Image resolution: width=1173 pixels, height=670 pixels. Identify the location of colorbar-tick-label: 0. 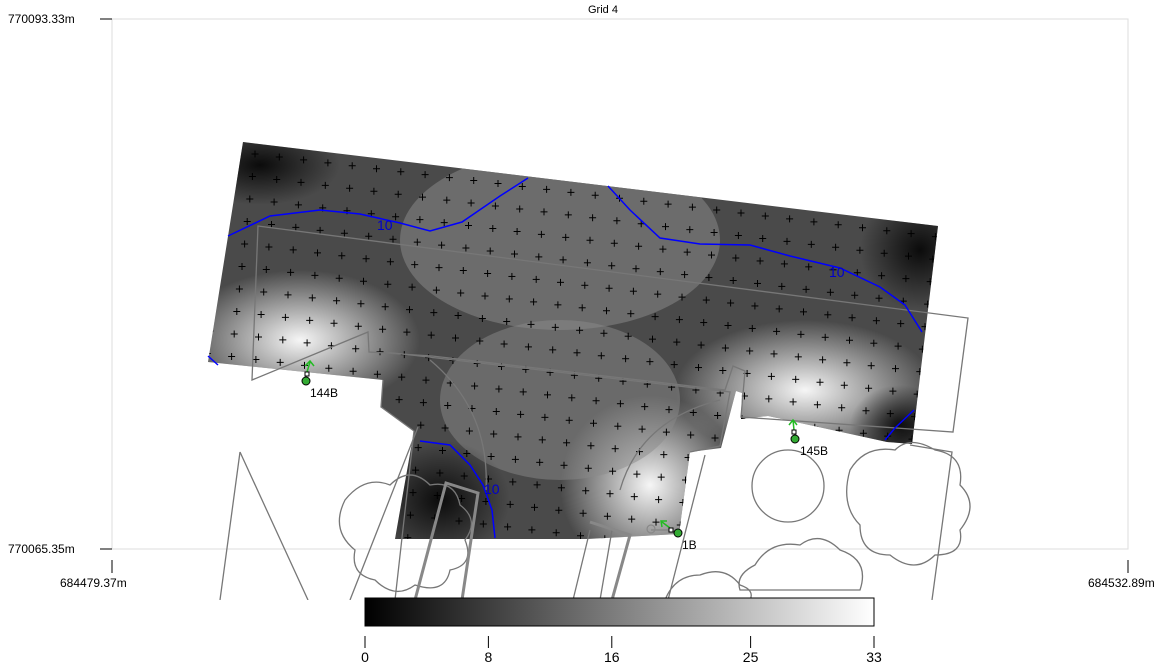
(365, 657).